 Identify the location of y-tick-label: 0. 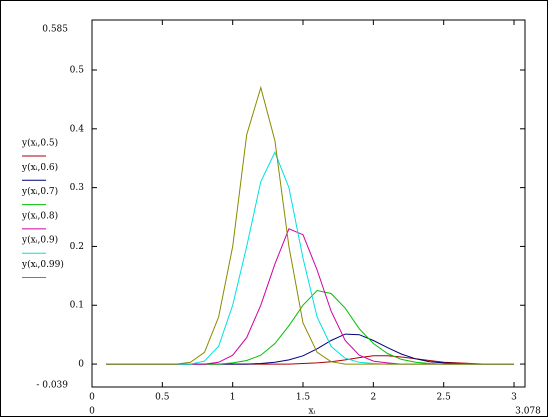
(81, 365).